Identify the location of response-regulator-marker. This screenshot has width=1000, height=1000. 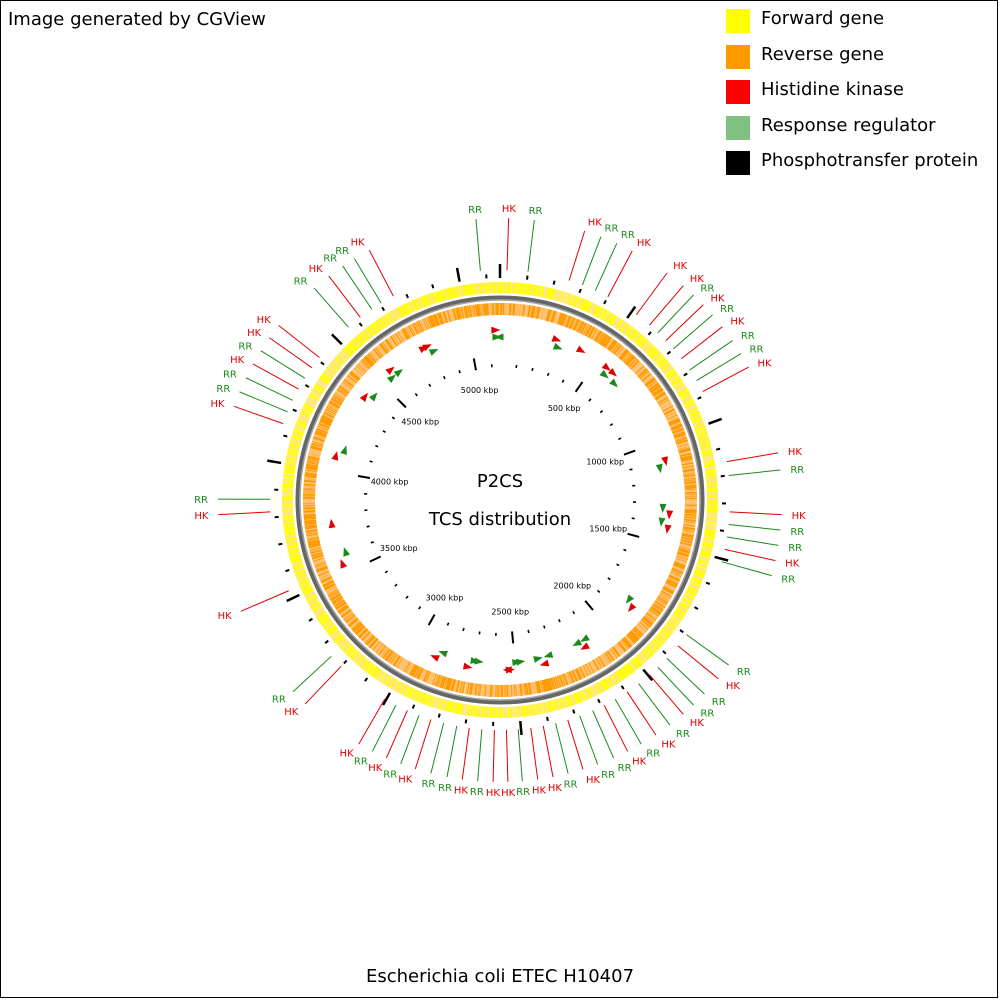
(391, 379).